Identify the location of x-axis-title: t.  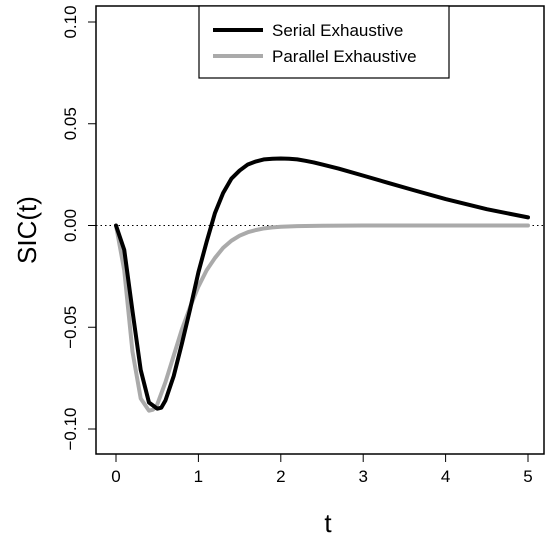
(328, 523).